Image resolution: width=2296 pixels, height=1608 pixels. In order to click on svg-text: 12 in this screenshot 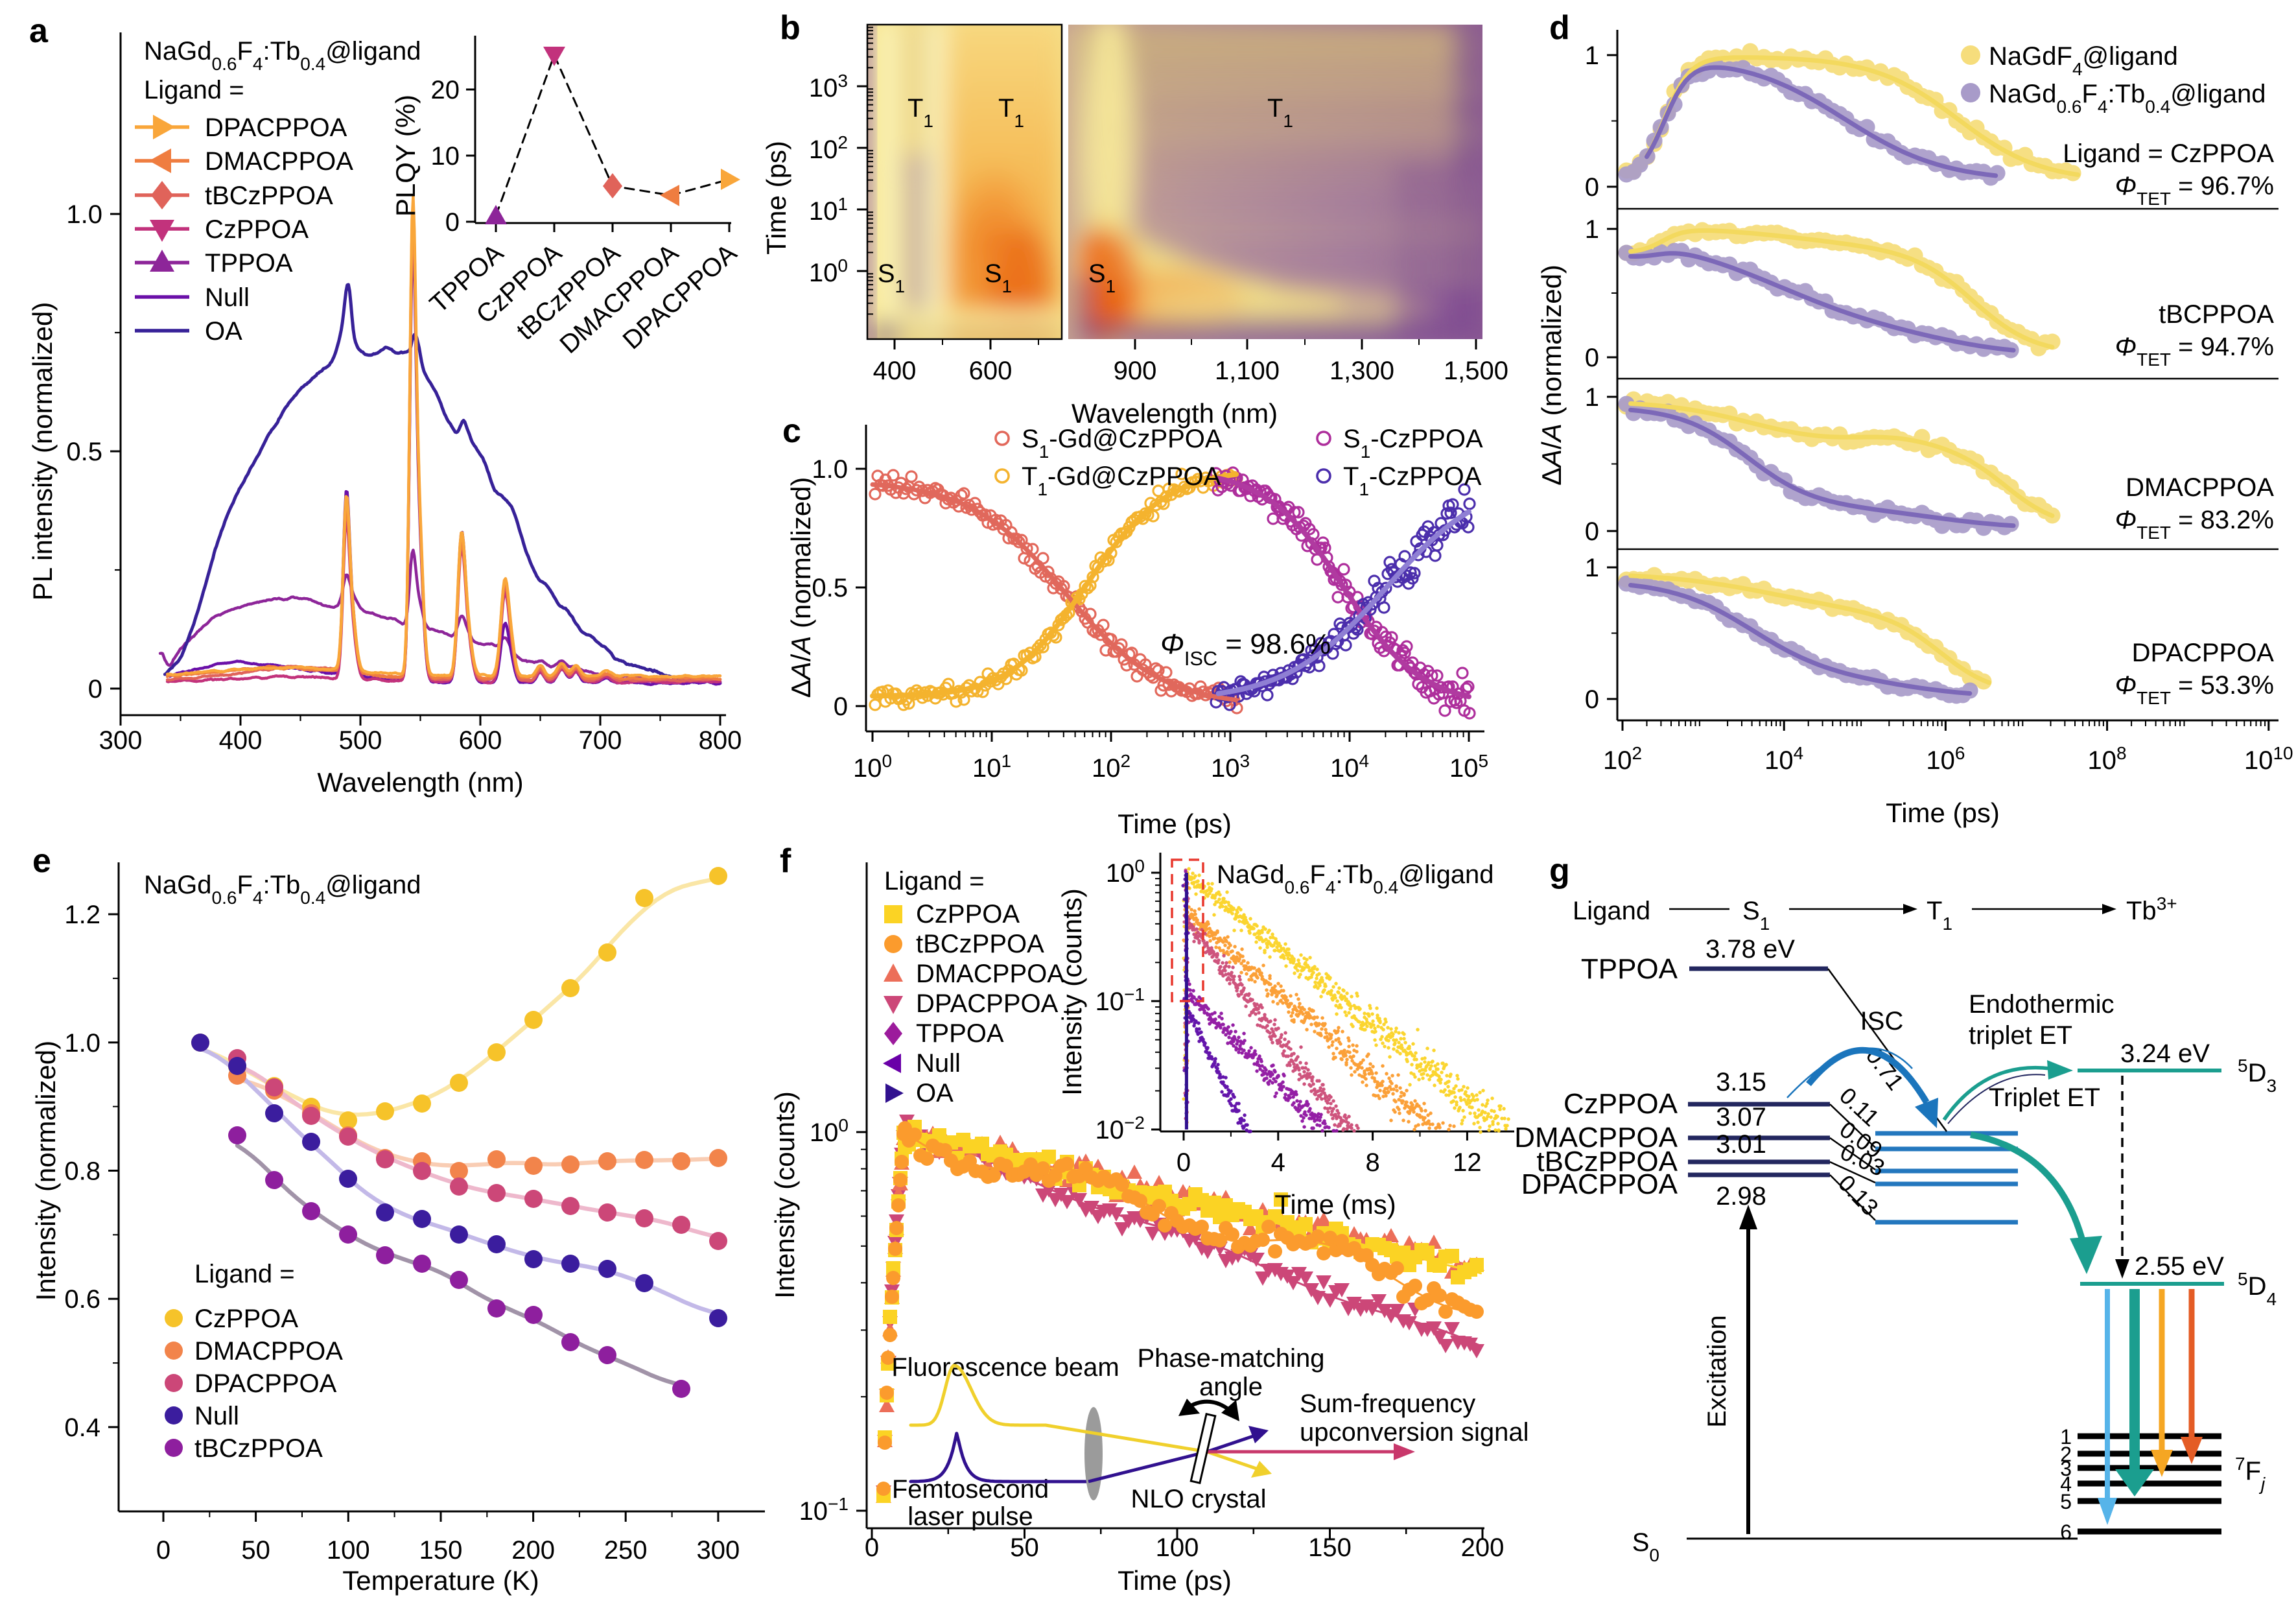, I will do `click(1467, 1162)`.